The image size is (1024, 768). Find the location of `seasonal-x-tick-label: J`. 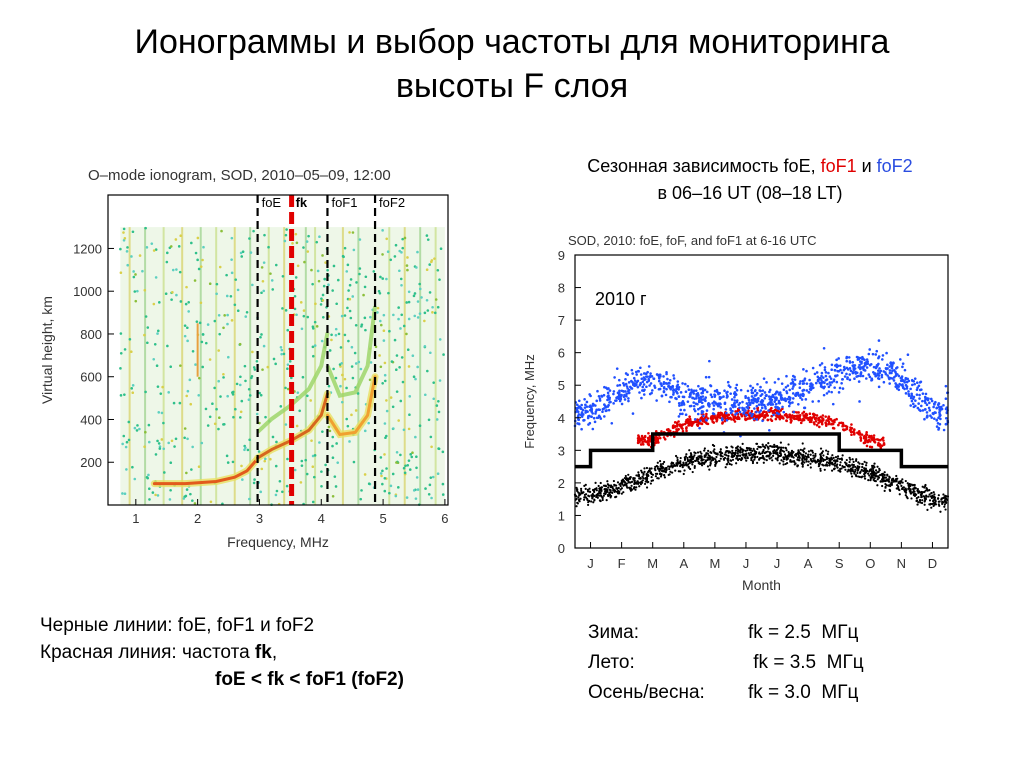

seasonal-x-tick-label: J is located at coordinates (777, 563).